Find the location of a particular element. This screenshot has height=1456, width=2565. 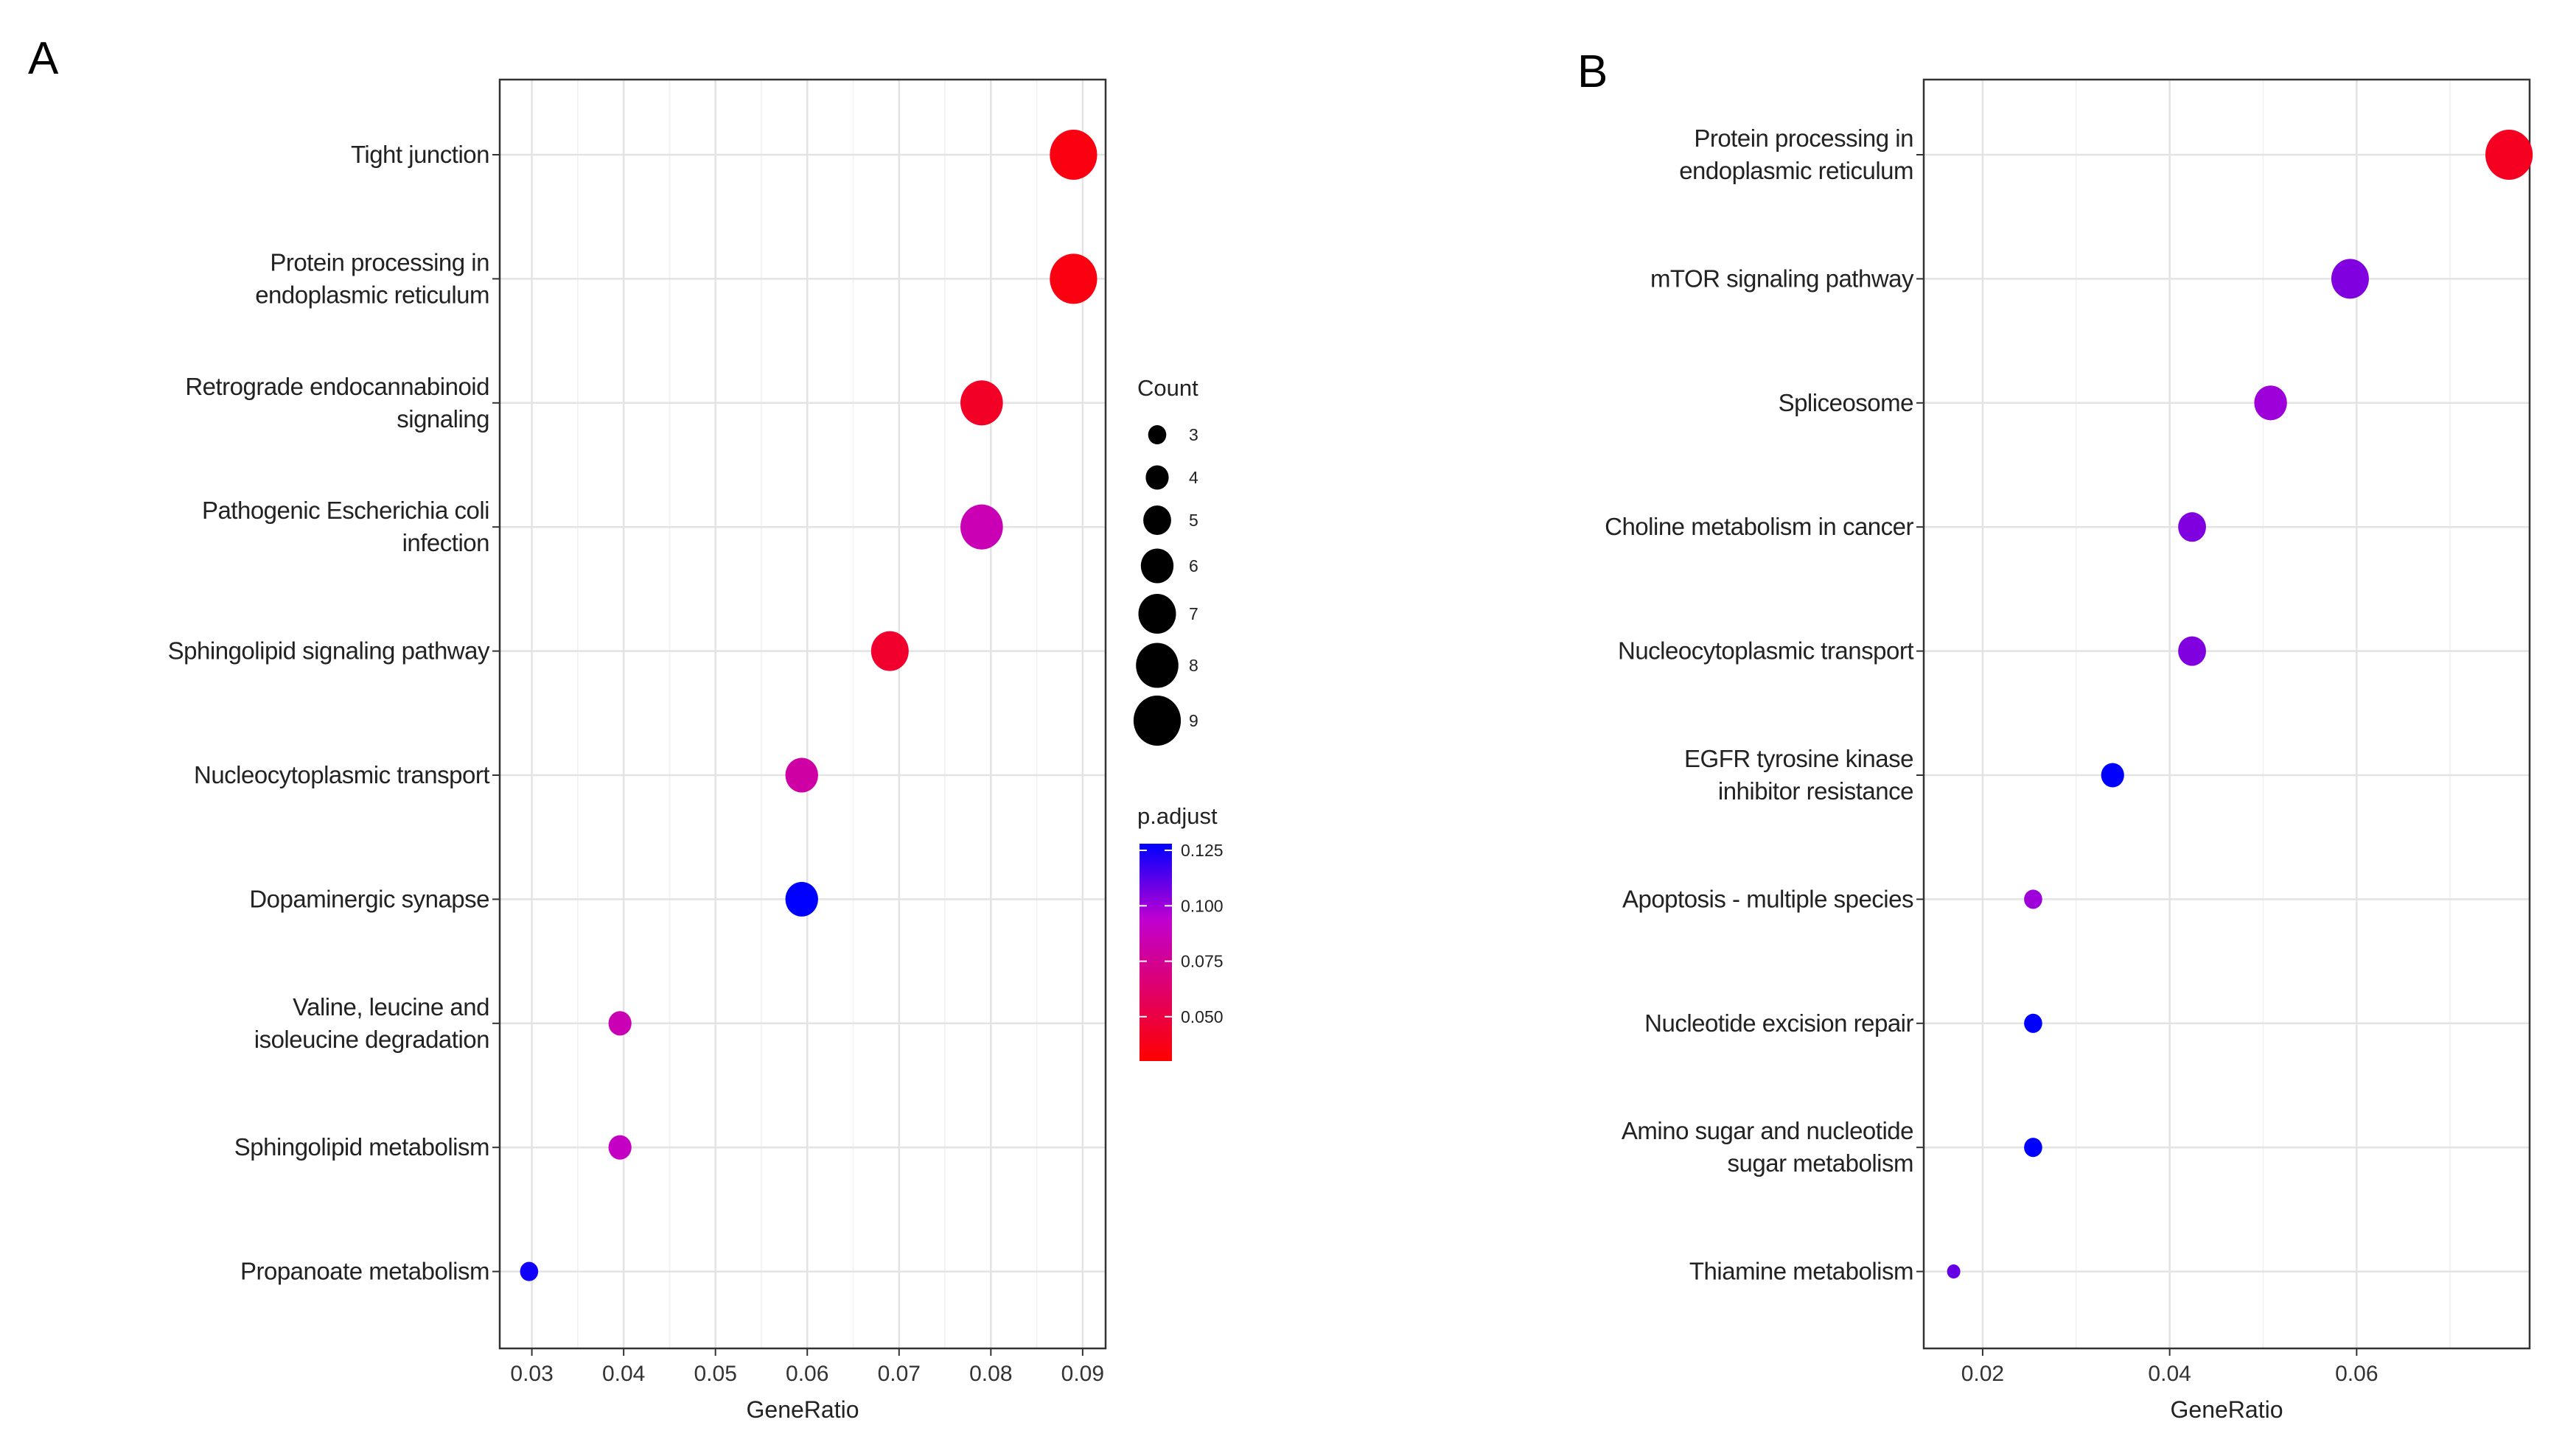

panel-b-category-label: Spliceosome is located at coordinates (1846, 402).